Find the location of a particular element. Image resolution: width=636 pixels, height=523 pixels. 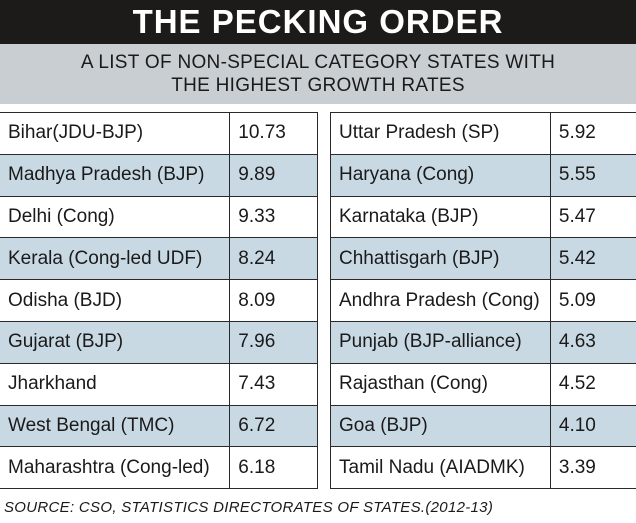

table-row: Rajasthan (Cong) 4.52 is located at coordinates (483, 384).